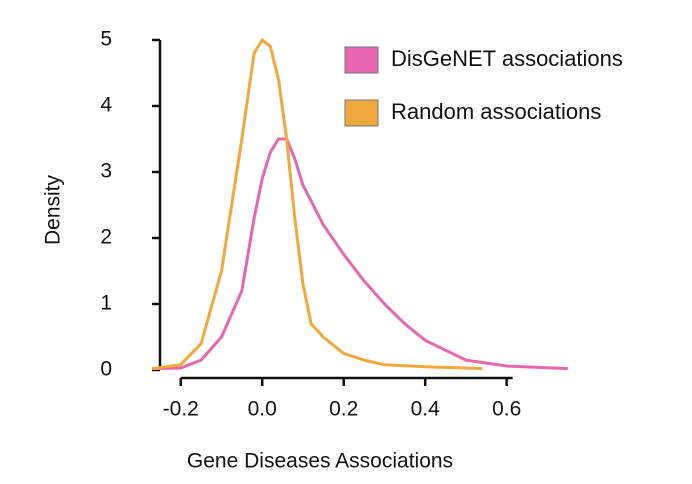 The width and height of the screenshot is (692, 484). What do you see at coordinates (106, 39) in the screenshot?
I see `y-tick-label: 5` at bounding box center [106, 39].